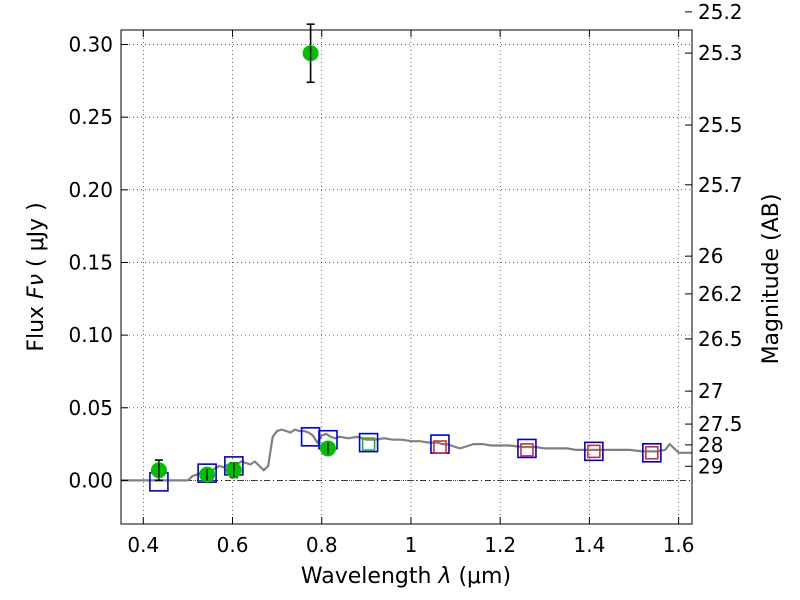 This screenshot has height=600, width=800. Describe the element at coordinates (589, 545) in the screenshot. I see `x-tick-label: 1.4` at that location.